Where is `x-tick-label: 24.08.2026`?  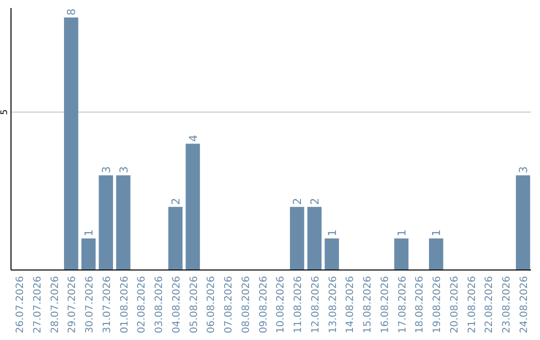 x-tick-label: 24.08.2026 is located at coordinates (524, 305).